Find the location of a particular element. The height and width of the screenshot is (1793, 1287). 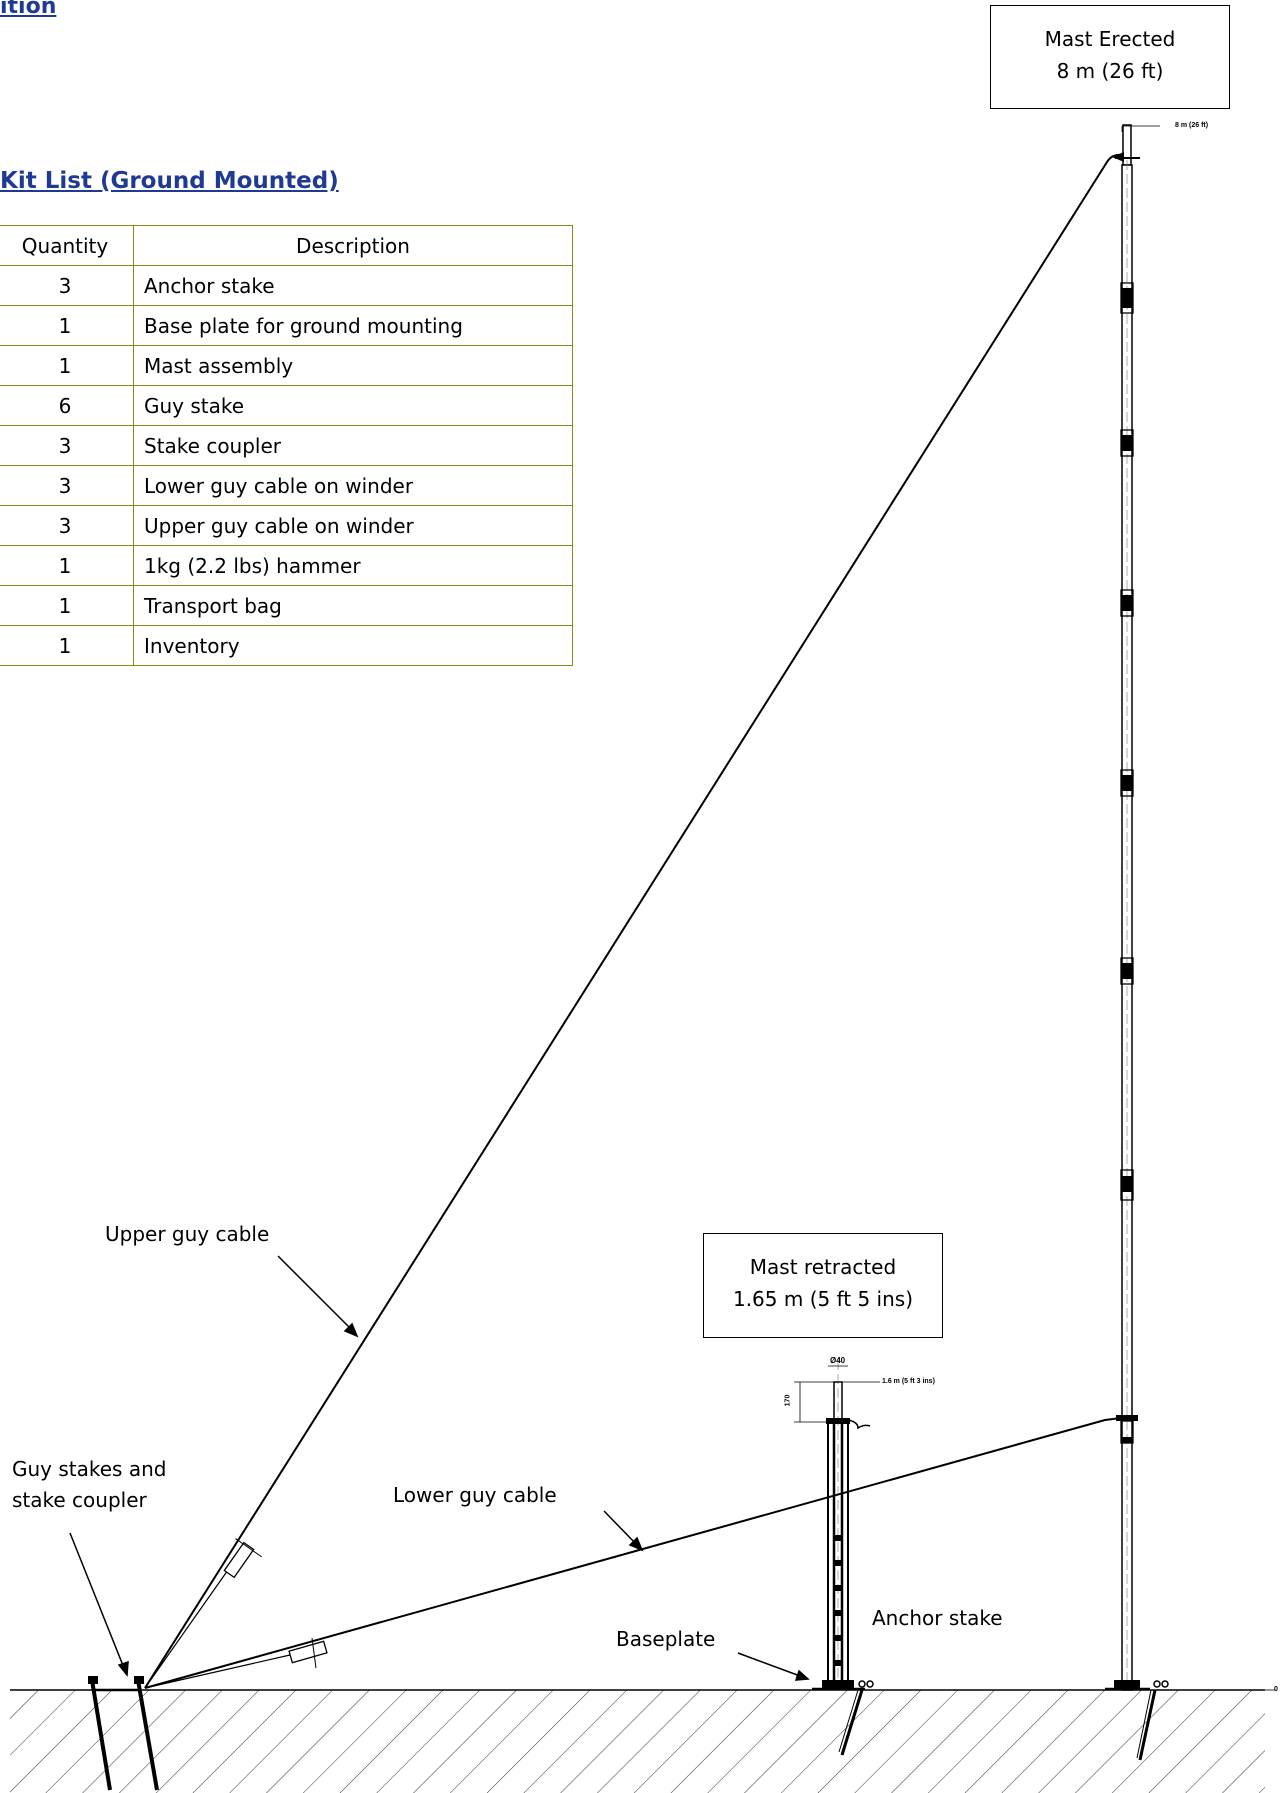

table-row: 3 Anchor stake is located at coordinates (286, 285).